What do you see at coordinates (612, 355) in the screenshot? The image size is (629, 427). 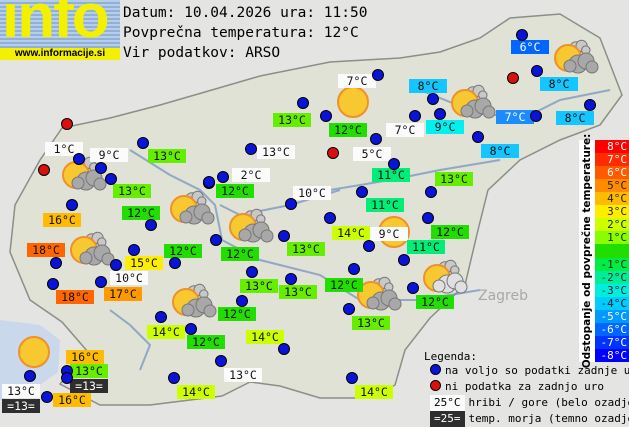 I see `colorbar-cell: -8°C` at bounding box center [612, 355].